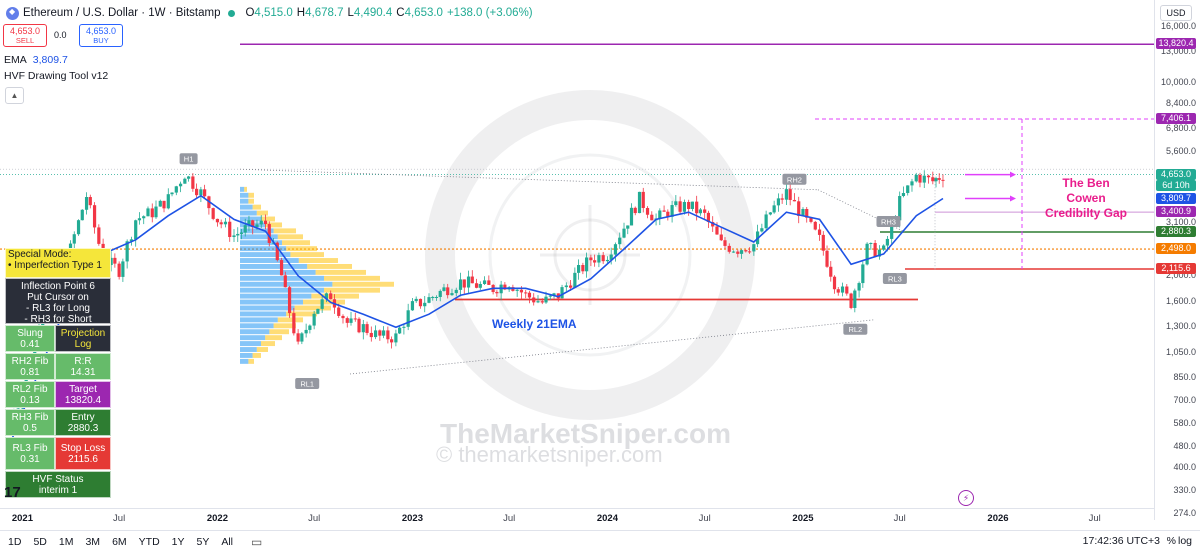 This screenshot has width=1200, height=552. I want to click on date-range-icon: ▭, so click(257, 541).